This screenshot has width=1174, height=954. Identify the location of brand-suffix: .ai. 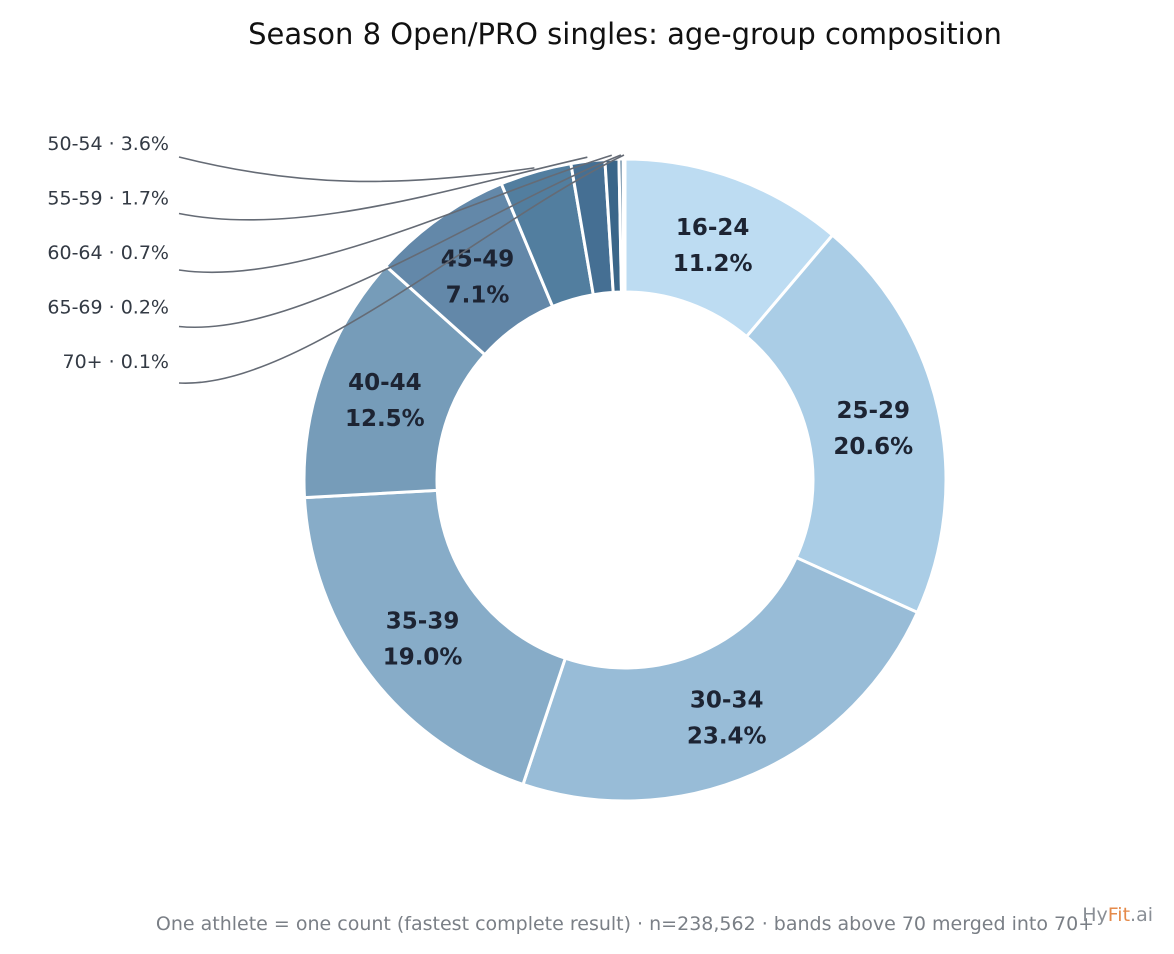
(1141, 915).